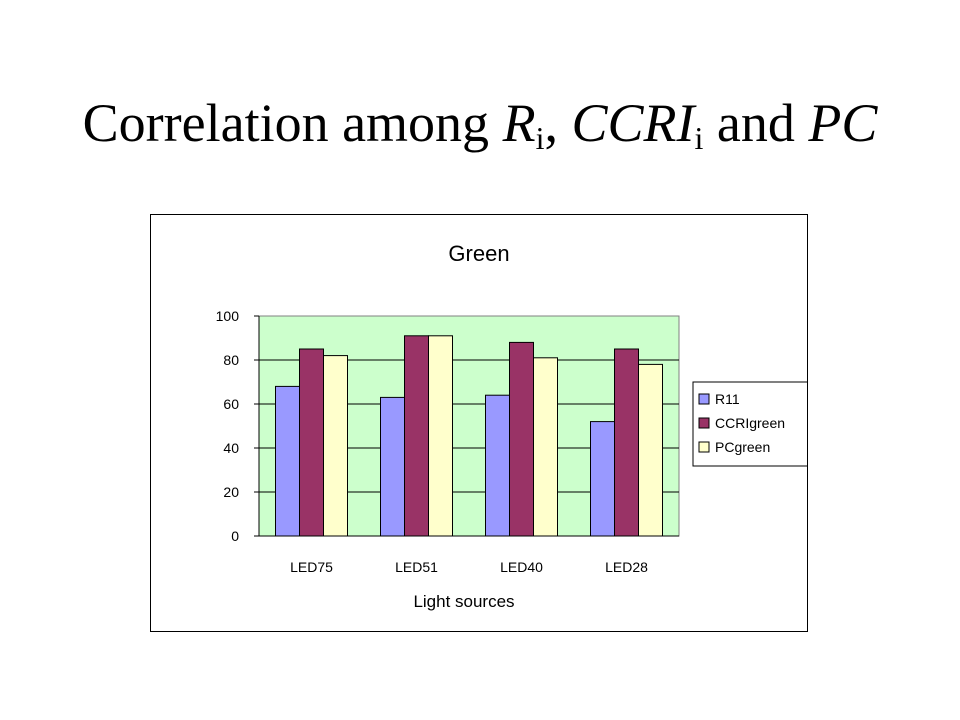 This screenshot has height=720, width=960. Describe the element at coordinates (292, 123) in the screenshot. I see `title-part: Correlation among` at that location.